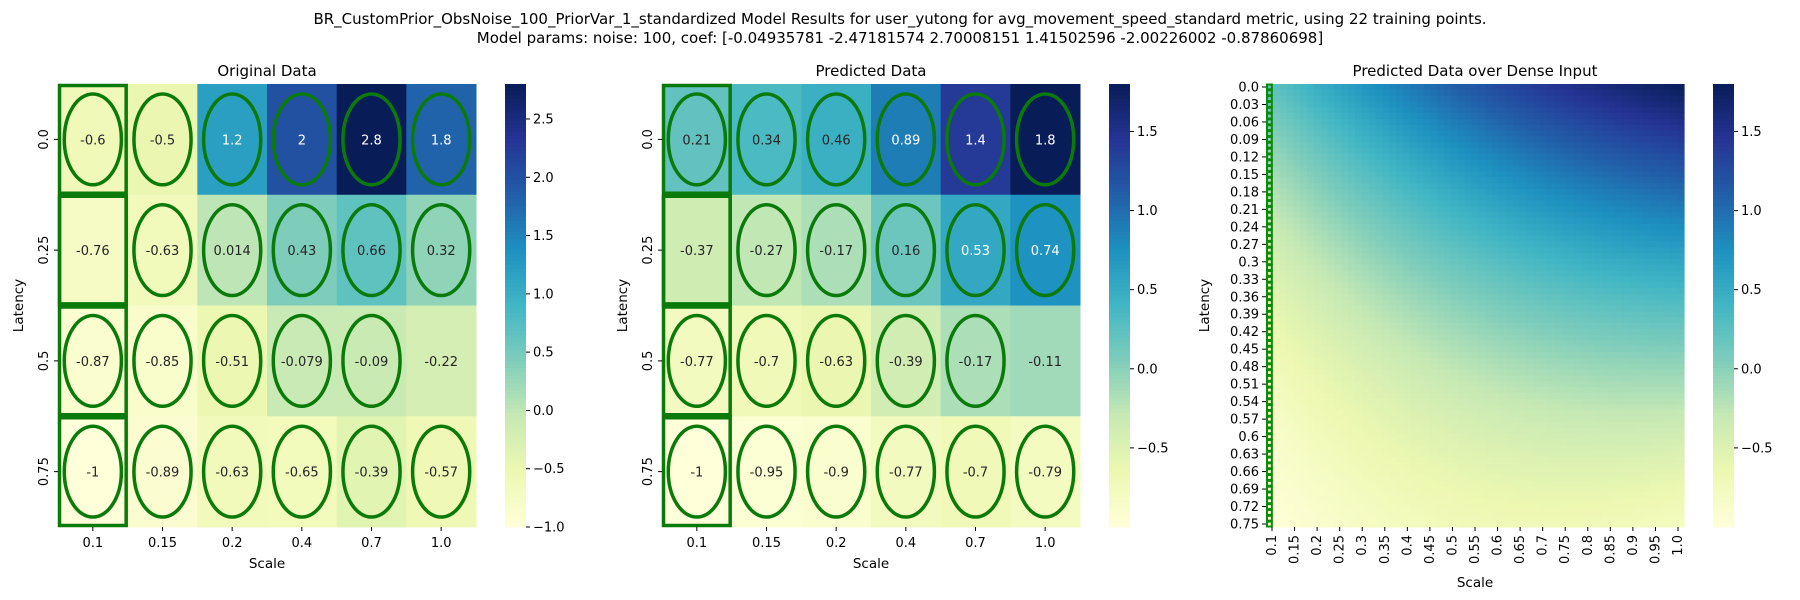 This screenshot has width=1800, height=600. What do you see at coordinates (696, 140) in the screenshot?
I see `data-label: 0.21` at bounding box center [696, 140].